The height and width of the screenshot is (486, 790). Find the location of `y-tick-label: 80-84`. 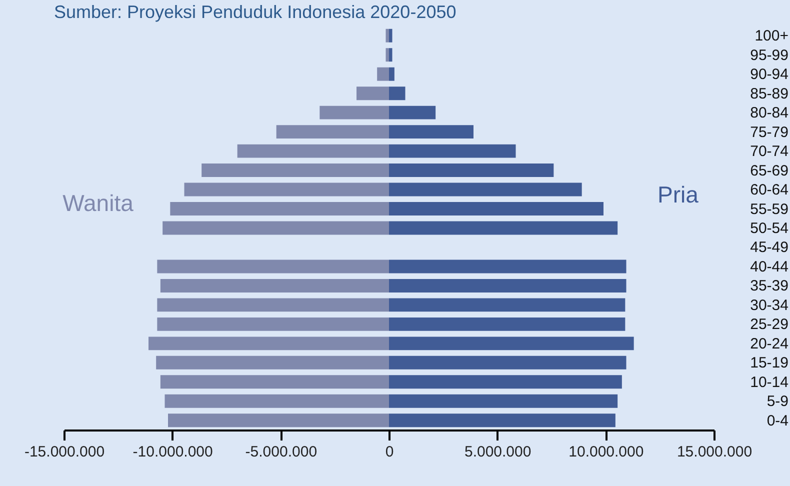

y-tick-label: 80-84 is located at coordinates (769, 113).